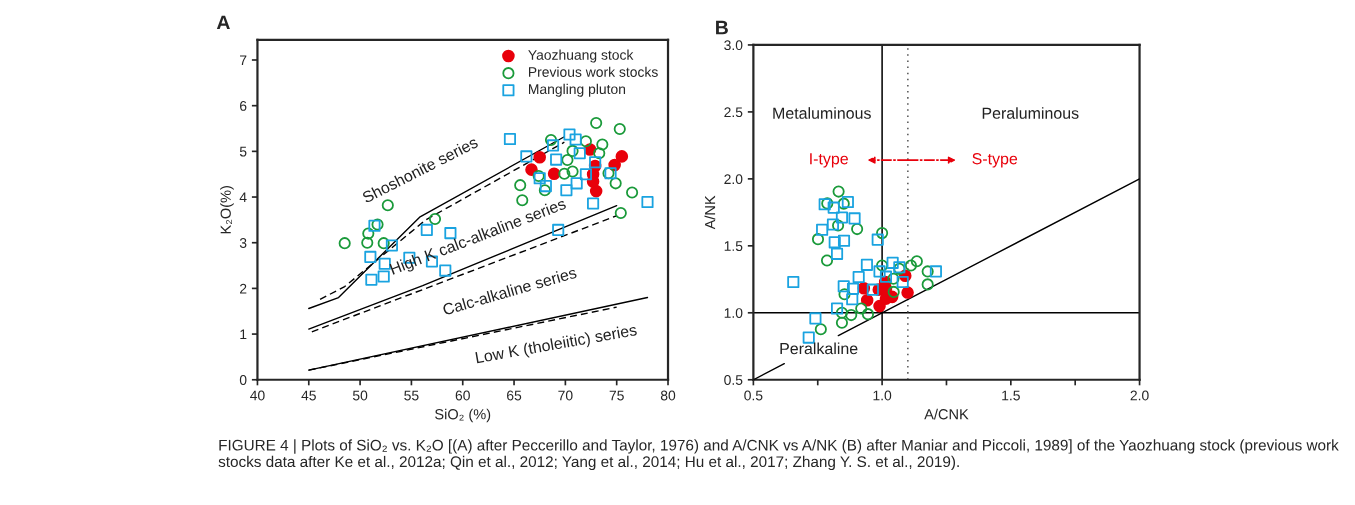 This screenshot has width=1355, height=505. What do you see at coordinates (829, 160) in the screenshot?
I see `annotation: I-type` at bounding box center [829, 160].